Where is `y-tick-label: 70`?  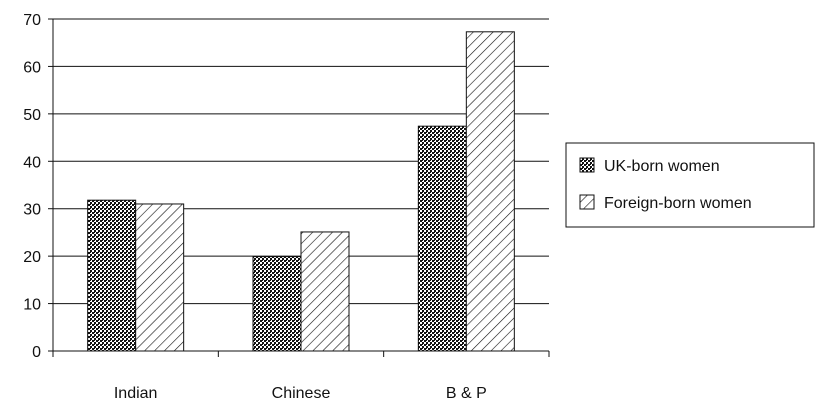 y-tick-label: 70 is located at coordinates (32, 20).